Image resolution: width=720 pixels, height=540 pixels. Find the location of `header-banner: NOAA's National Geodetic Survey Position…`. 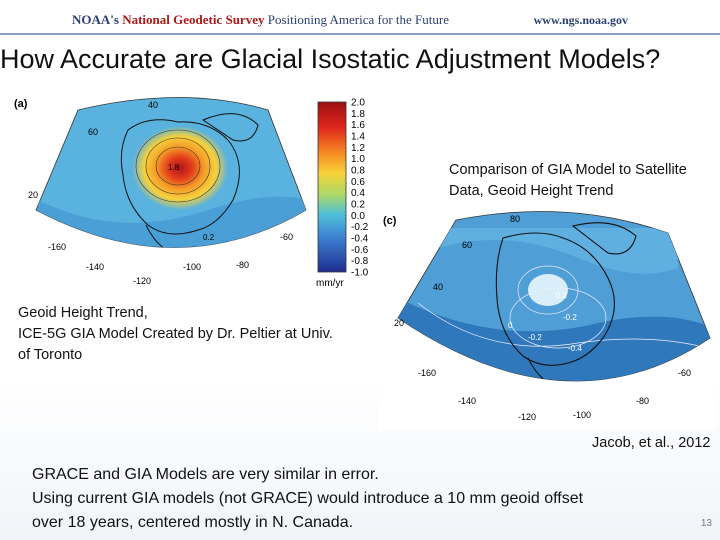

header-banner: NOAA's National Geodetic Survey Position… is located at coordinates (360, 19).